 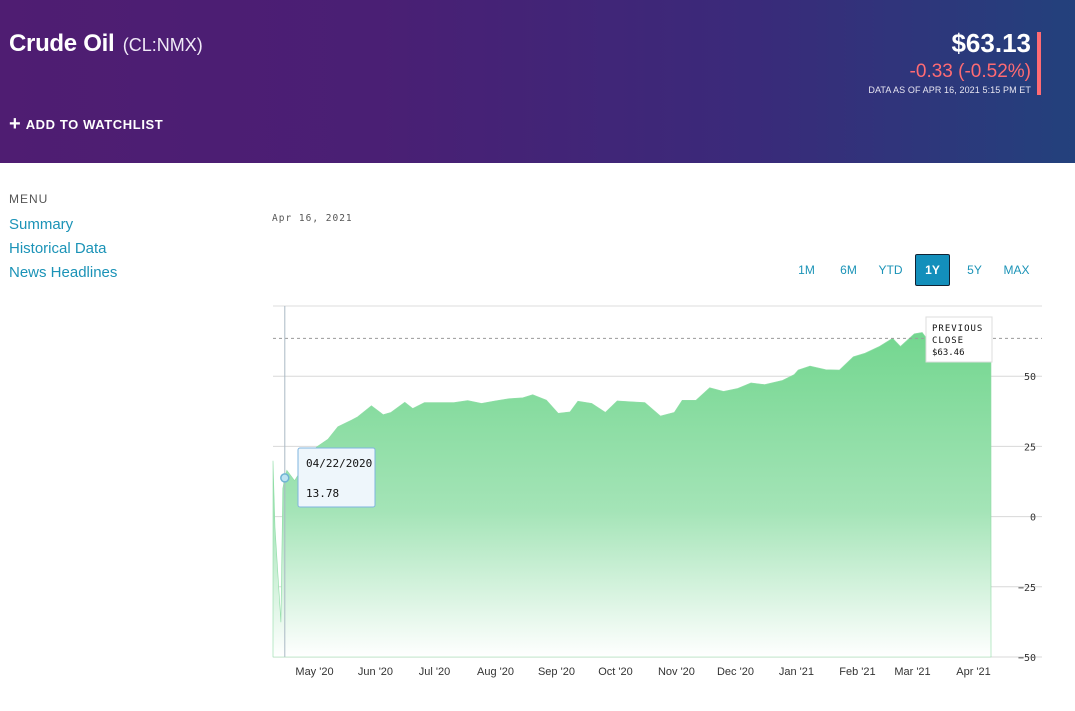 What do you see at coordinates (15, 124) in the screenshot?
I see `plus-icon: +` at bounding box center [15, 124].